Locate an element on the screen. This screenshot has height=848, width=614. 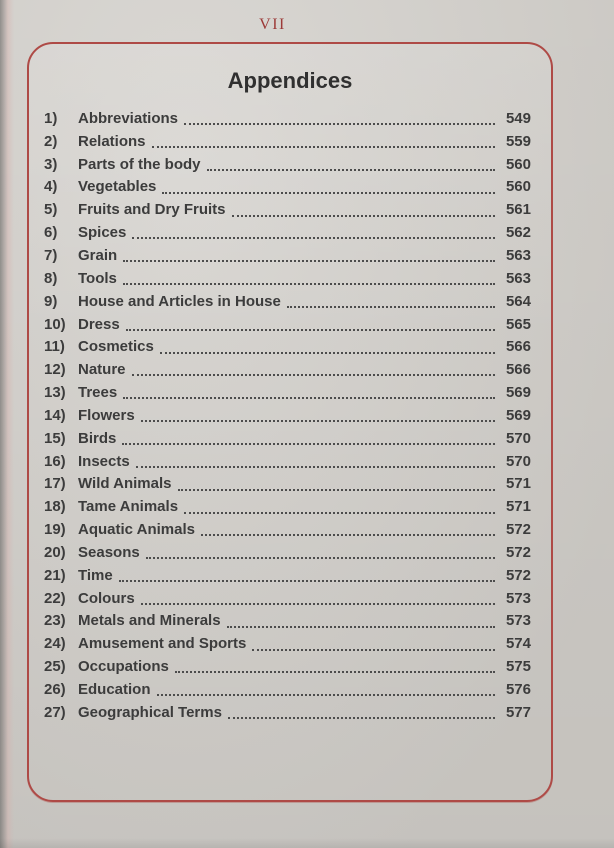
toc-row: 22) Colours 573 is located at coordinates (287, 598).